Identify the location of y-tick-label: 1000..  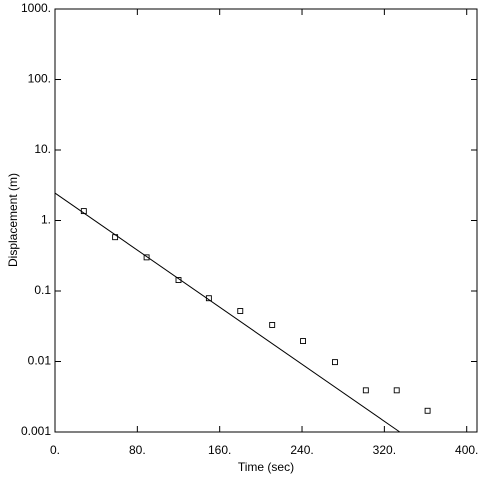
(36, 8).